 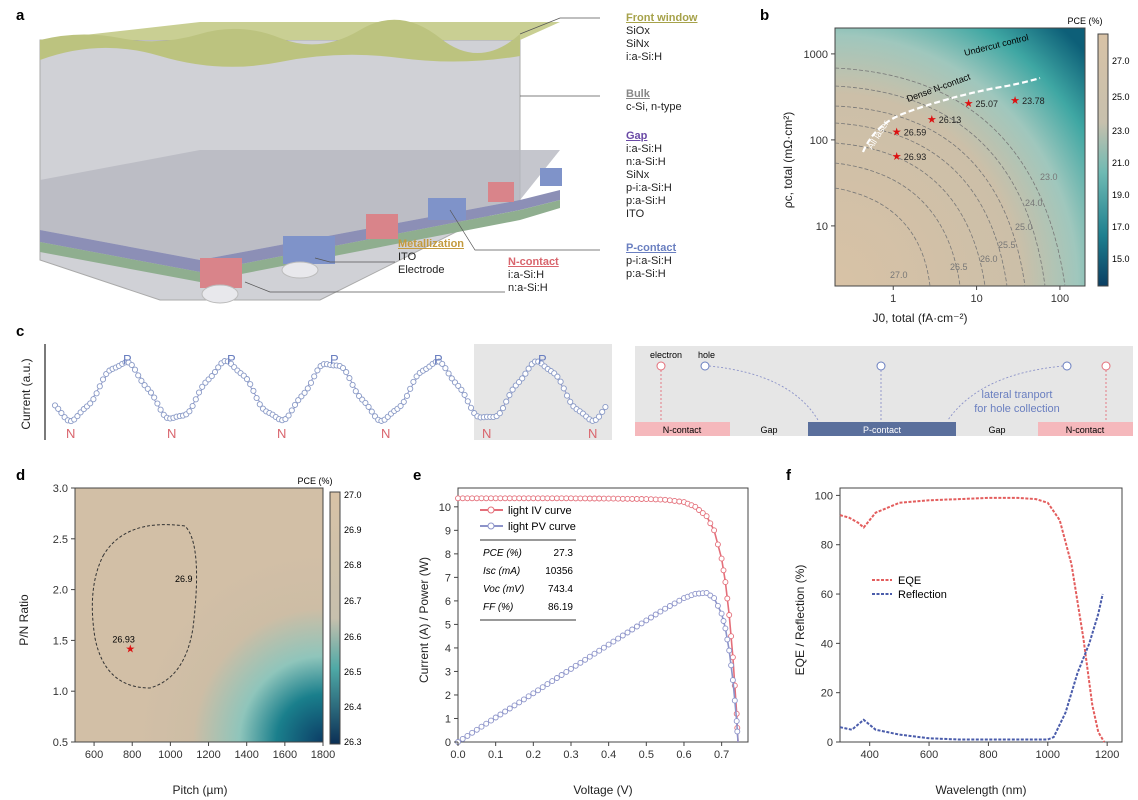 What do you see at coordinates (448, 555) in the screenshot?
I see `y-tick-label: 8` at bounding box center [448, 555].